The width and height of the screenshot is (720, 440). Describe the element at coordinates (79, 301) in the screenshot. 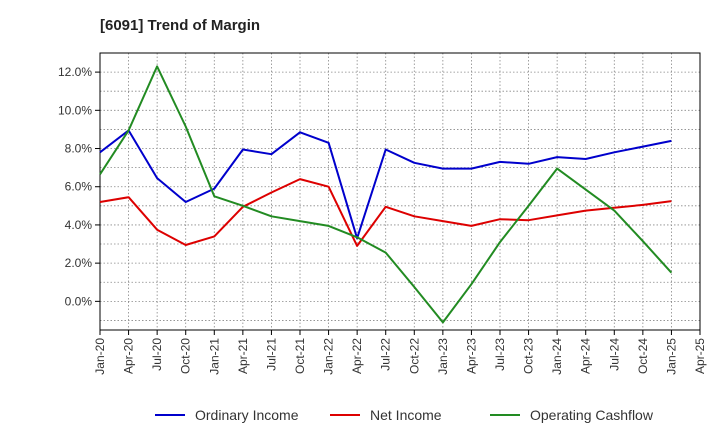

I see `y-tick-label: 0.0%` at that location.